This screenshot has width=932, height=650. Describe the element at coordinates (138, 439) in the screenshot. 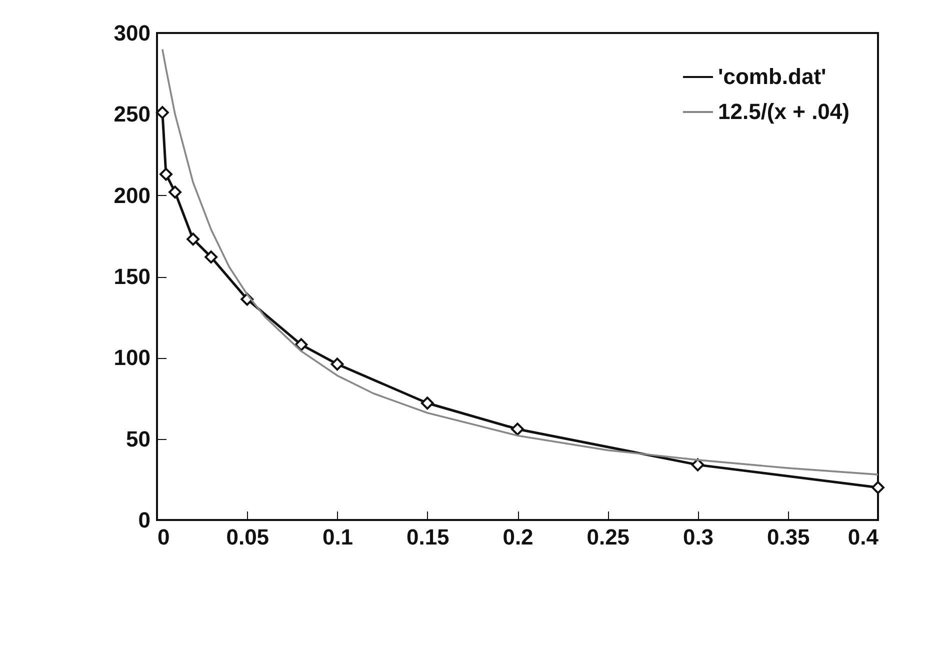

I see `y-tick-label: 50` at that location.